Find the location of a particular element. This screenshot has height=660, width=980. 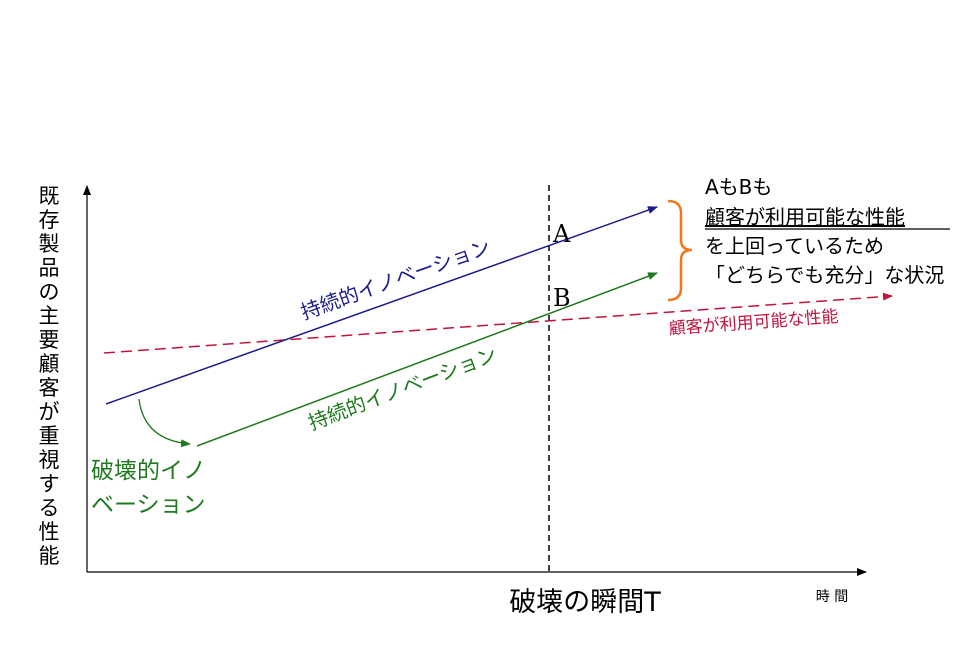

y-axis-label: 既 存 製 品 の 主 要 顧 客 が 重 視 す る 性 能 is located at coordinates (49, 376).